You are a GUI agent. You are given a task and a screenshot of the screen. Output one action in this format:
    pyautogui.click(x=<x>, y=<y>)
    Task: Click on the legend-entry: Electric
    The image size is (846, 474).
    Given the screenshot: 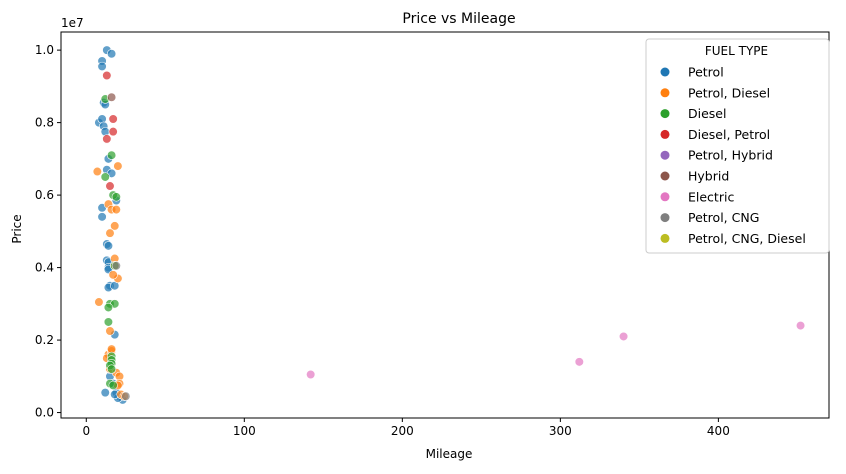 What is the action you would take?
    pyautogui.click(x=711, y=196)
    